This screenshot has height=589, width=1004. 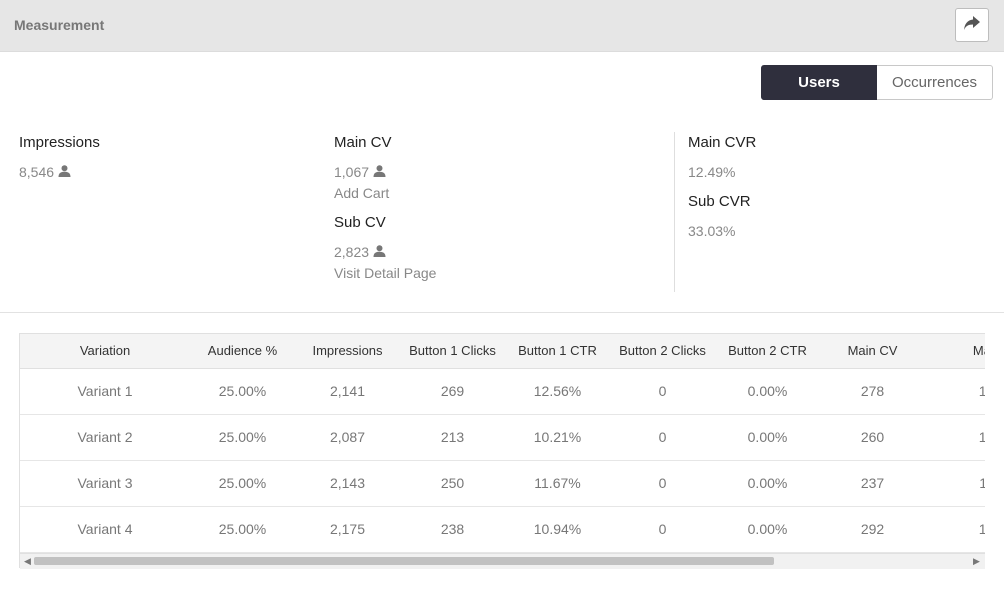 What do you see at coordinates (674, 212) in the screenshot?
I see `metrics-divider` at bounding box center [674, 212].